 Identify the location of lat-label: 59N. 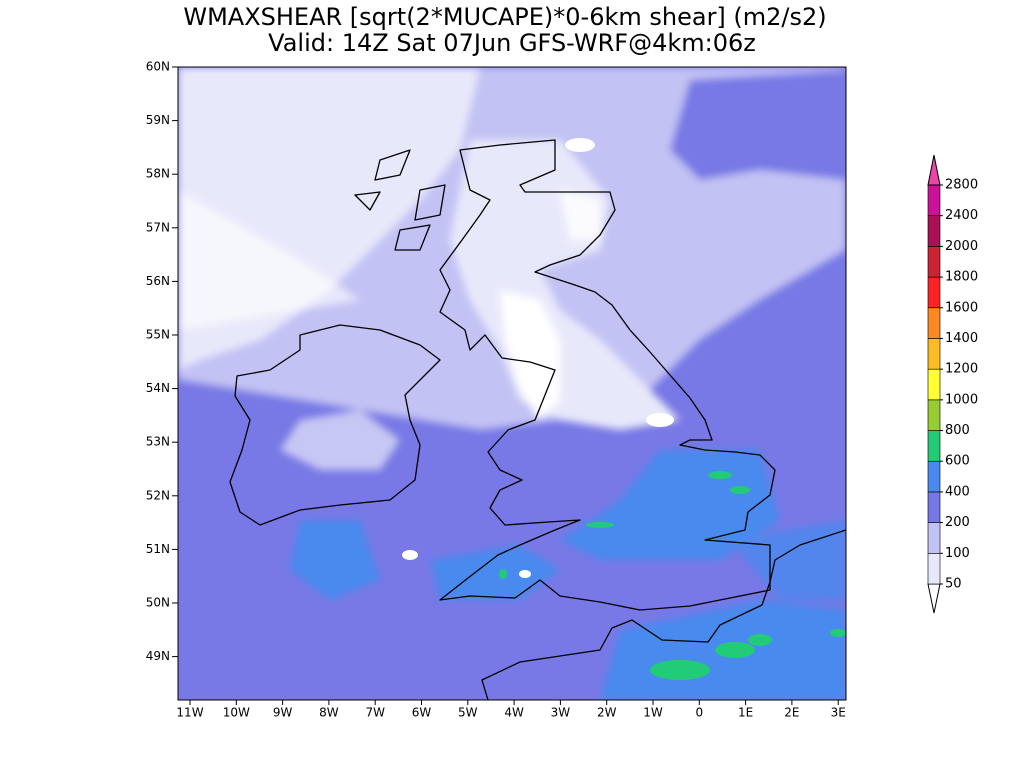
(158, 120).